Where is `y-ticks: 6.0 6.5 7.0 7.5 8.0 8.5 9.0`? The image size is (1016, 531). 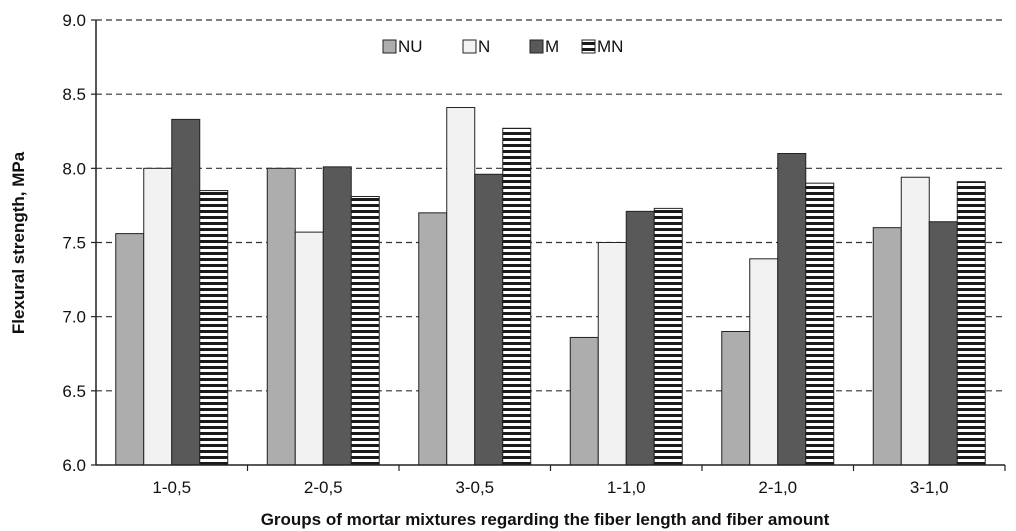 y-ticks: 6.0 6.5 7.0 7.5 8.0 8.5 9.0 is located at coordinates (79, 243).